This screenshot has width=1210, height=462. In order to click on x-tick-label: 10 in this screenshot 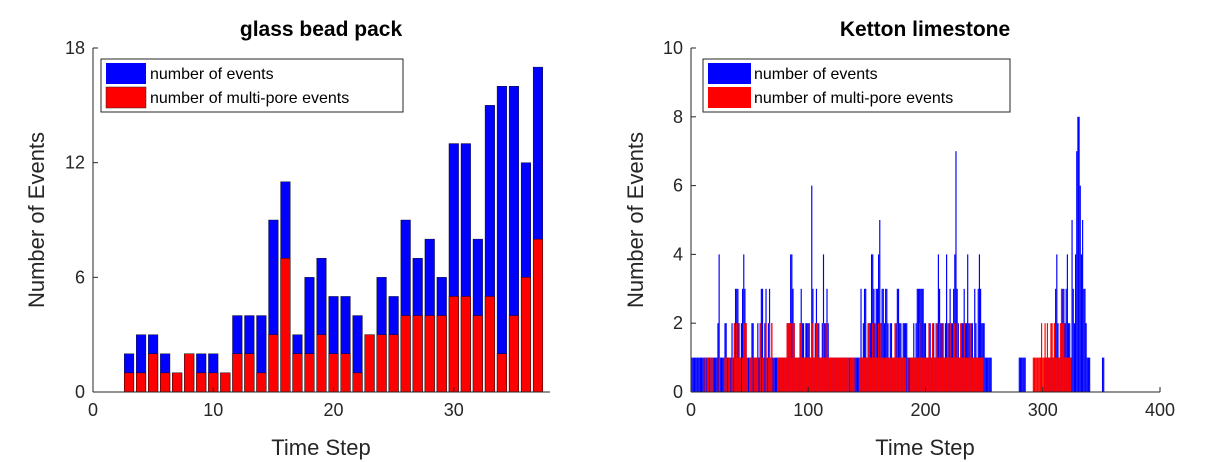, I will do `click(213, 410)`.